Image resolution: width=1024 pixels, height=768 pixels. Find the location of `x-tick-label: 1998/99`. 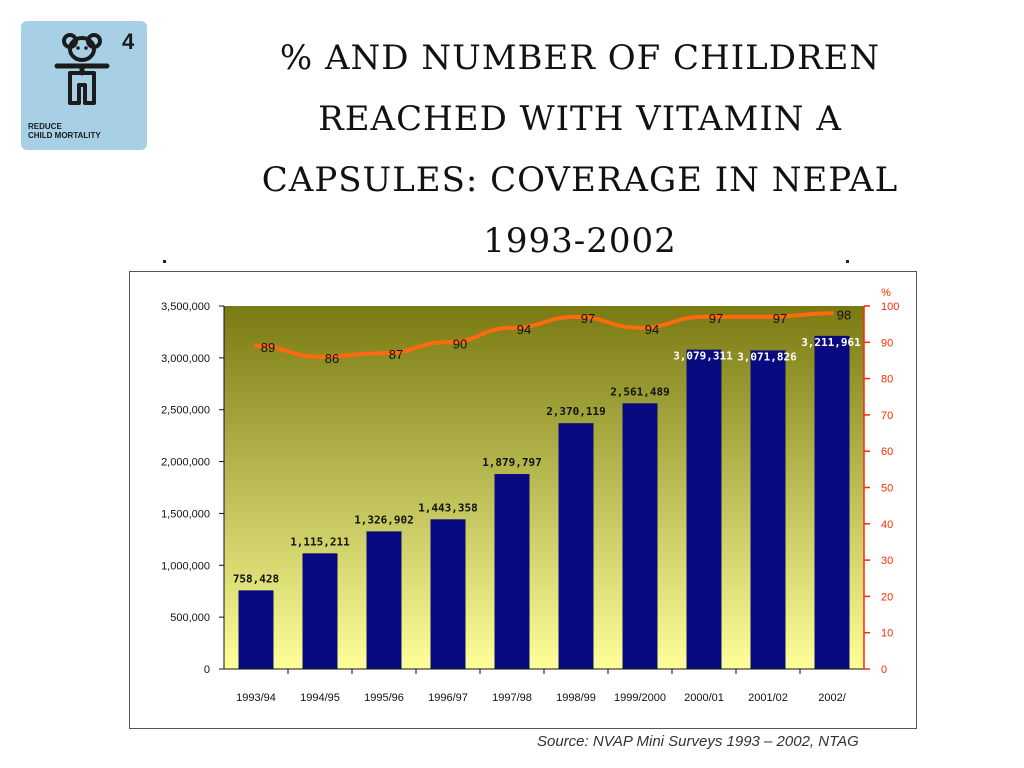

x-tick-label: 1998/99 is located at coordinates (576, 698).